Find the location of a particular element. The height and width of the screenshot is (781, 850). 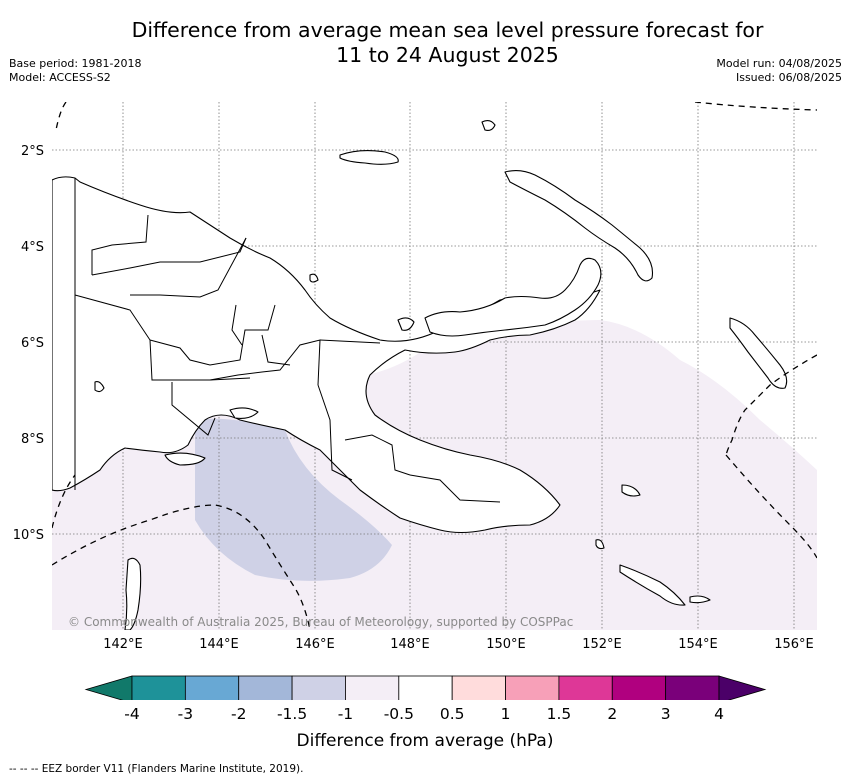

new-britain-coast is located at coordinates (513, 297).